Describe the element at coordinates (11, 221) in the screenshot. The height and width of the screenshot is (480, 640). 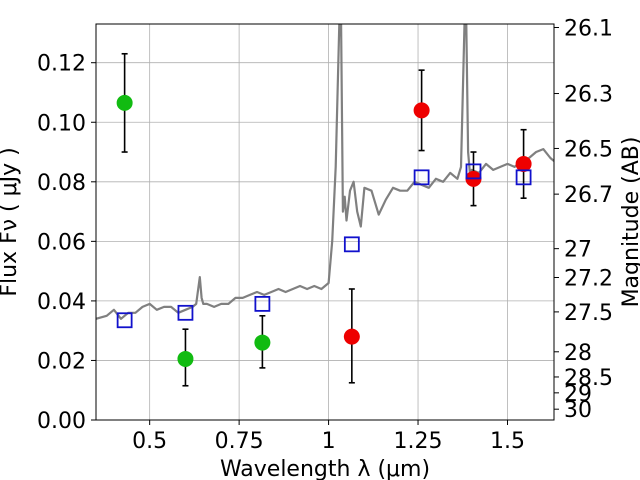
I see `y-axis-title: Flux Fν ( μJy )` at that location.